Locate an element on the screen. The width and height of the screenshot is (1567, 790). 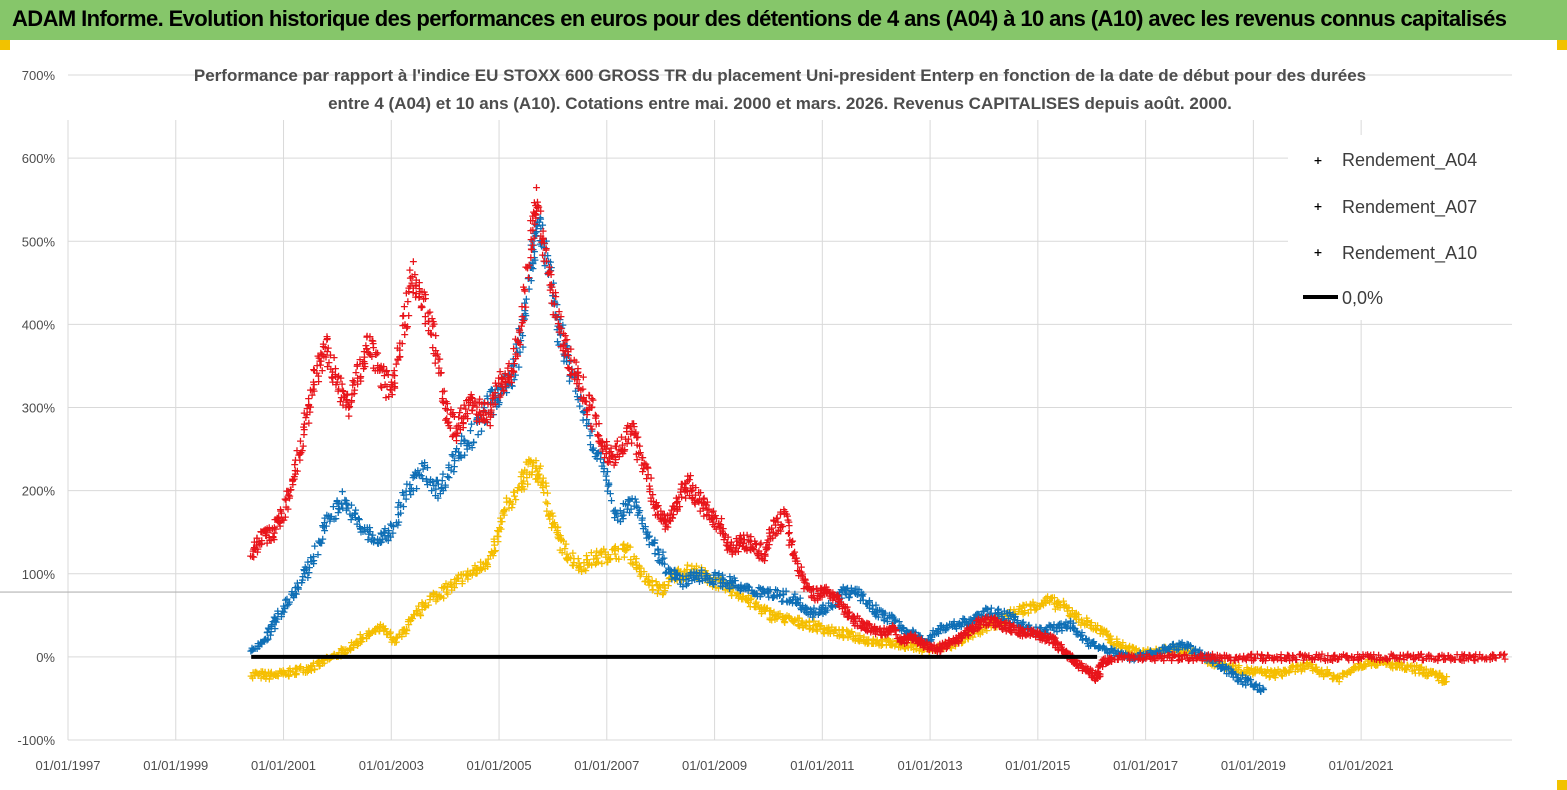
corner-mark-bottom-right is located at coordinates (1562, 785).